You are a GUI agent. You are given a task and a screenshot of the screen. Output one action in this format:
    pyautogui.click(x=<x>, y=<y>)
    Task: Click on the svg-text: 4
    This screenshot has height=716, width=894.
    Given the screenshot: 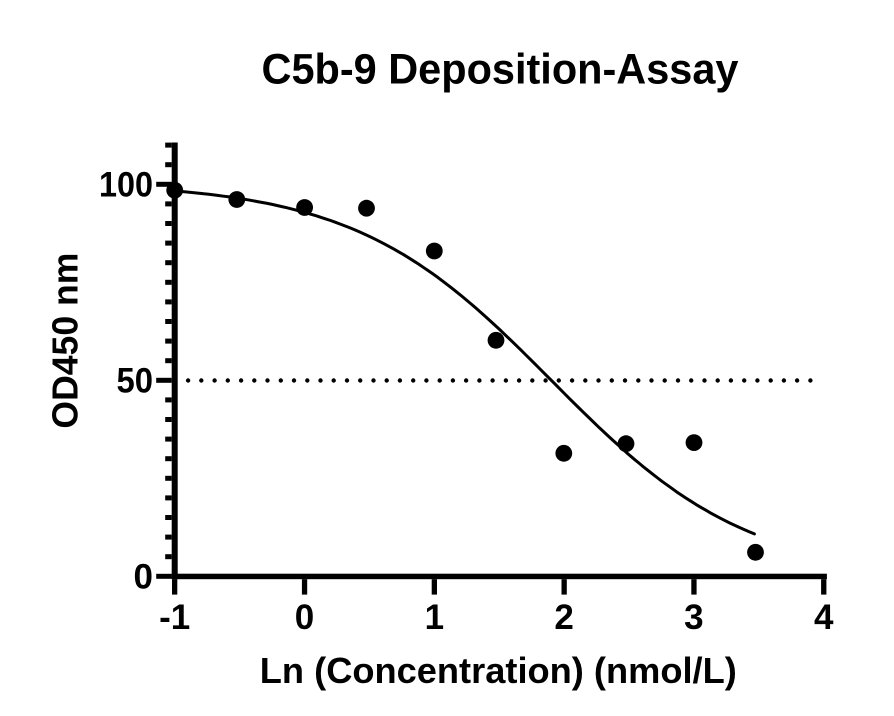 What is the action you would take?
    pyautogui.click(x=824, y=617)
    